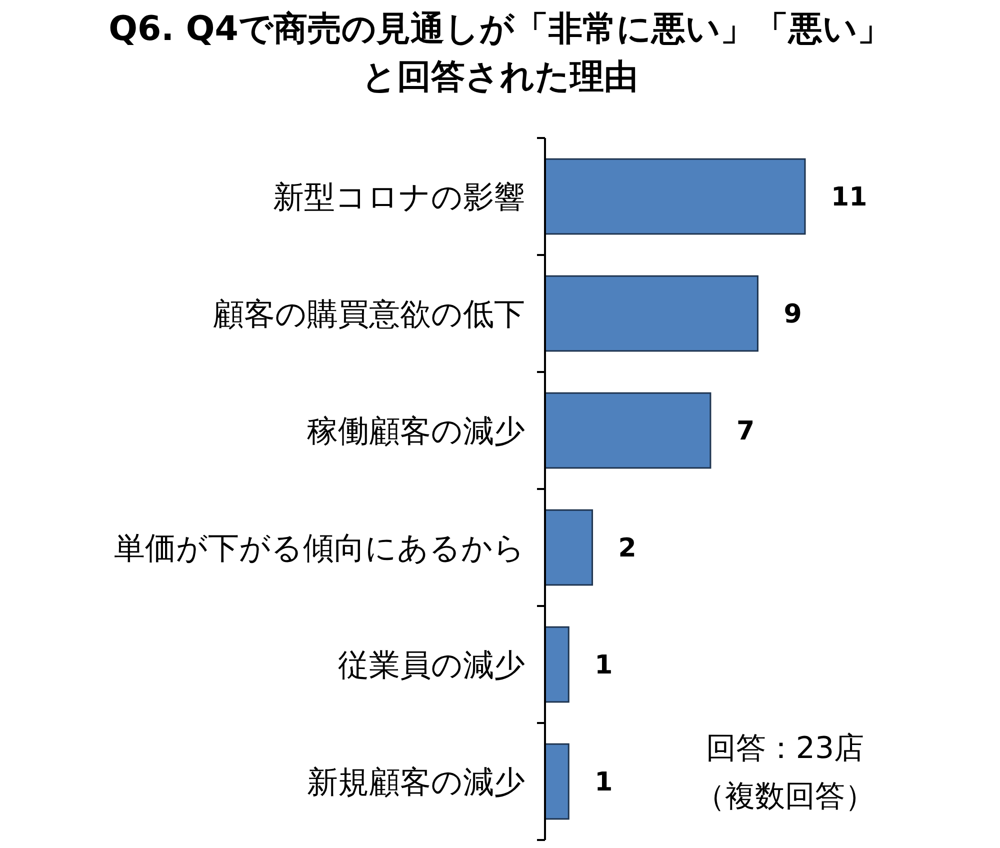 The image size is (1000, 848). I want to click on y-tick-label: 従業員の減少, so click(431, 665).